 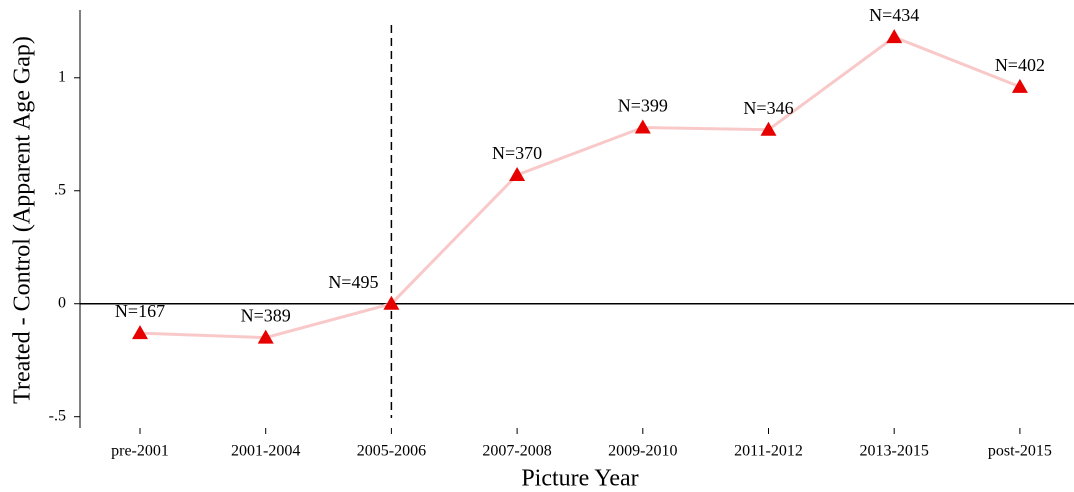 What do you see at coordinates (140, 311) in the screenshot?
I see `point-label: N=167` at bounding box center [140, 311].